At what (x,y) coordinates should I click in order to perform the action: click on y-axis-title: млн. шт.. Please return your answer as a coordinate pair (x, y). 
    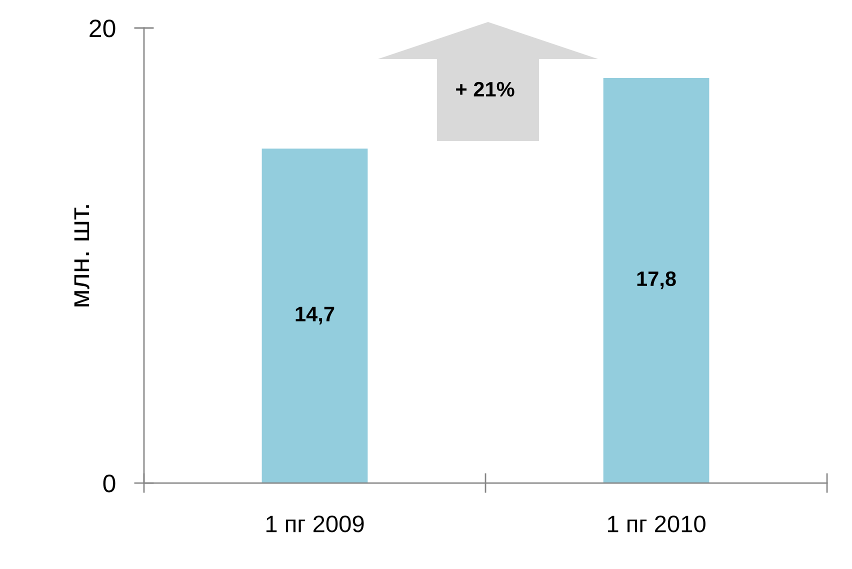
    Looking at the image, I should click on (82, 255).